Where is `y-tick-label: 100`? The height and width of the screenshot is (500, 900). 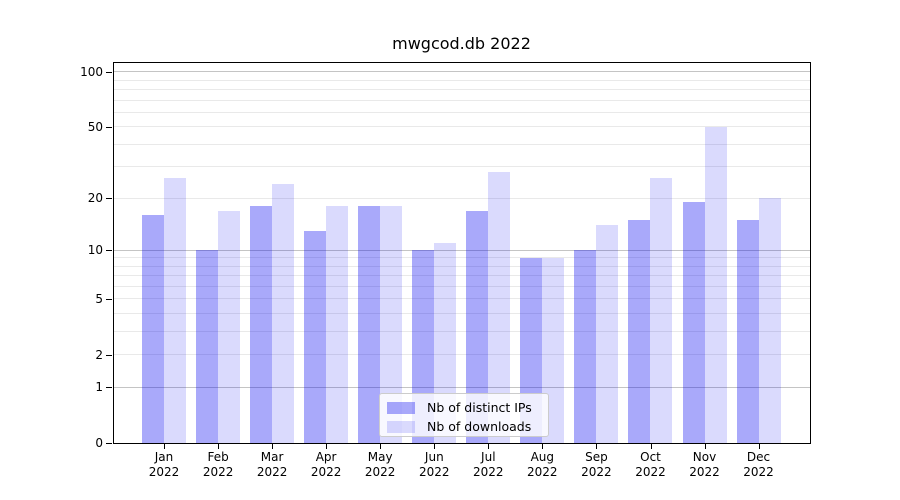
y-tick-label: 100 is located at coordinates (91, 71).